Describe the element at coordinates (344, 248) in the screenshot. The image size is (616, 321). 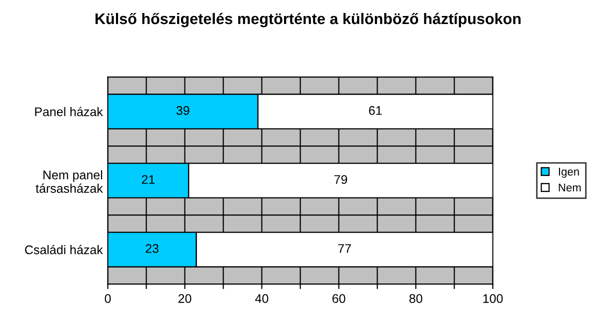
I see `data-label: 77` at that location.